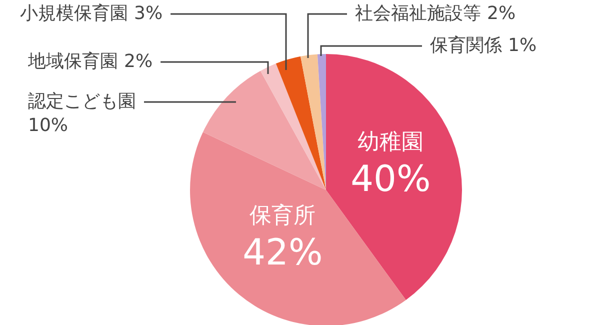  What do you see at coordinates (282, 253) in the screenshot?
I see `data-label: 42%` at bounding box center [282, 253].